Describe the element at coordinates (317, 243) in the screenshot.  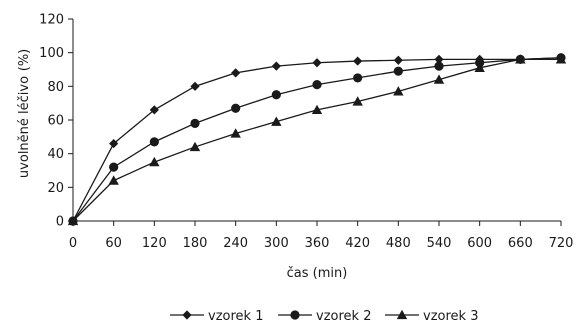
I see `x-tick-label: 360` at that location.